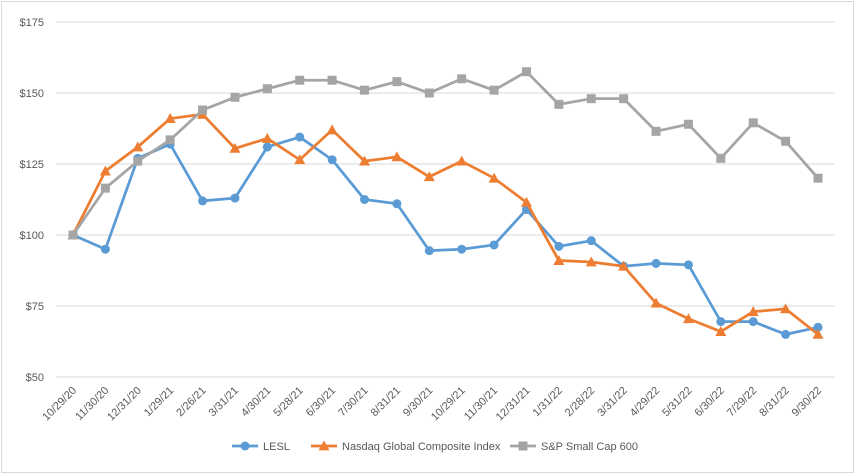 The width and height of the screenshot is (857, 476). What do you see at coordinates (774, 402) in the screenshot?
I see `x-tick-label: 8/31/22` at bounding box center [774, 402].